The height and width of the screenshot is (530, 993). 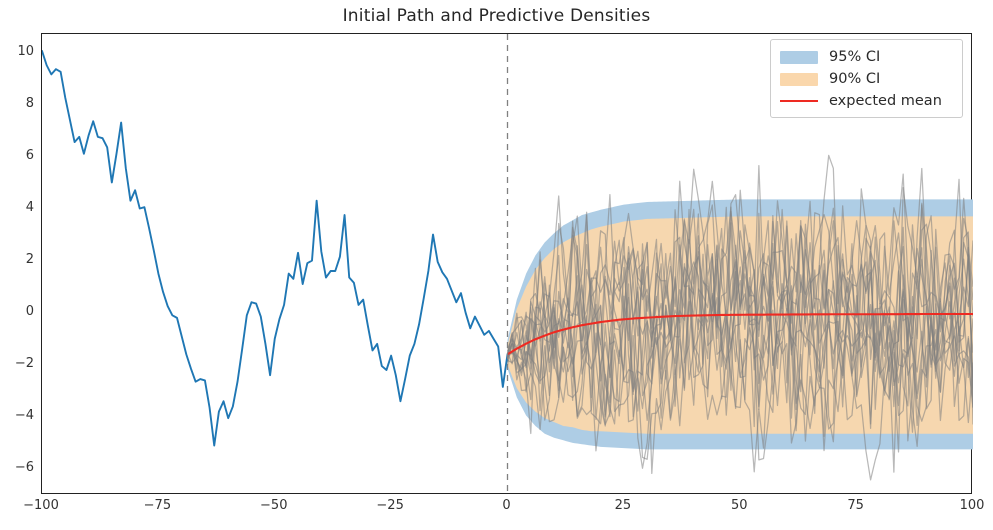 I want to click on y-tick-label: 10, so click(x=25, y=51).